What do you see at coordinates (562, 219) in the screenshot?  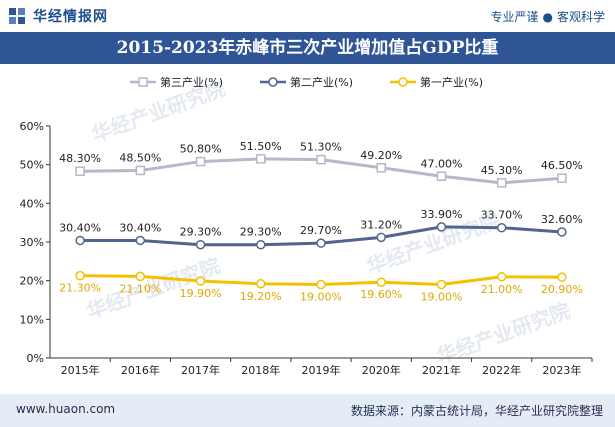 I see `data-label: 32.60%` at bounding box center [562, 219].